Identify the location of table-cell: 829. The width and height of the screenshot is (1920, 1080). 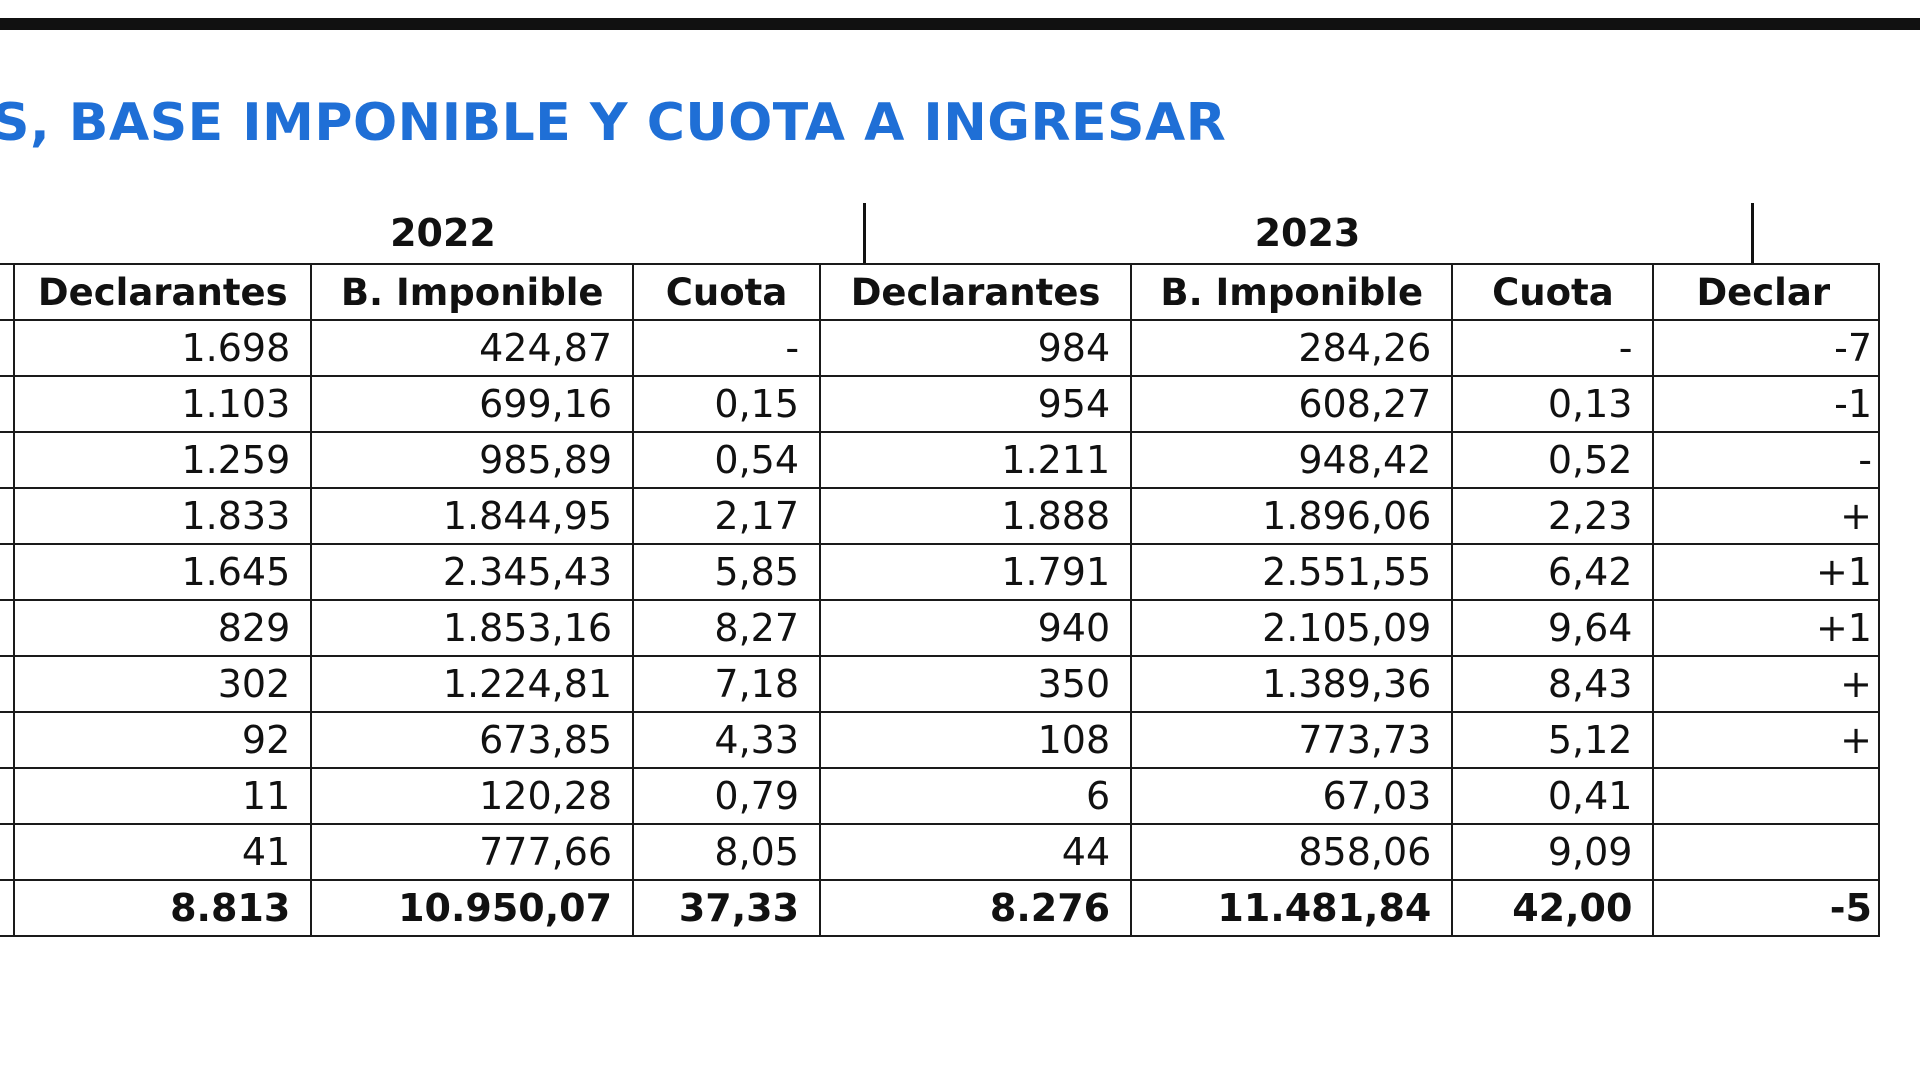
(163, 628).